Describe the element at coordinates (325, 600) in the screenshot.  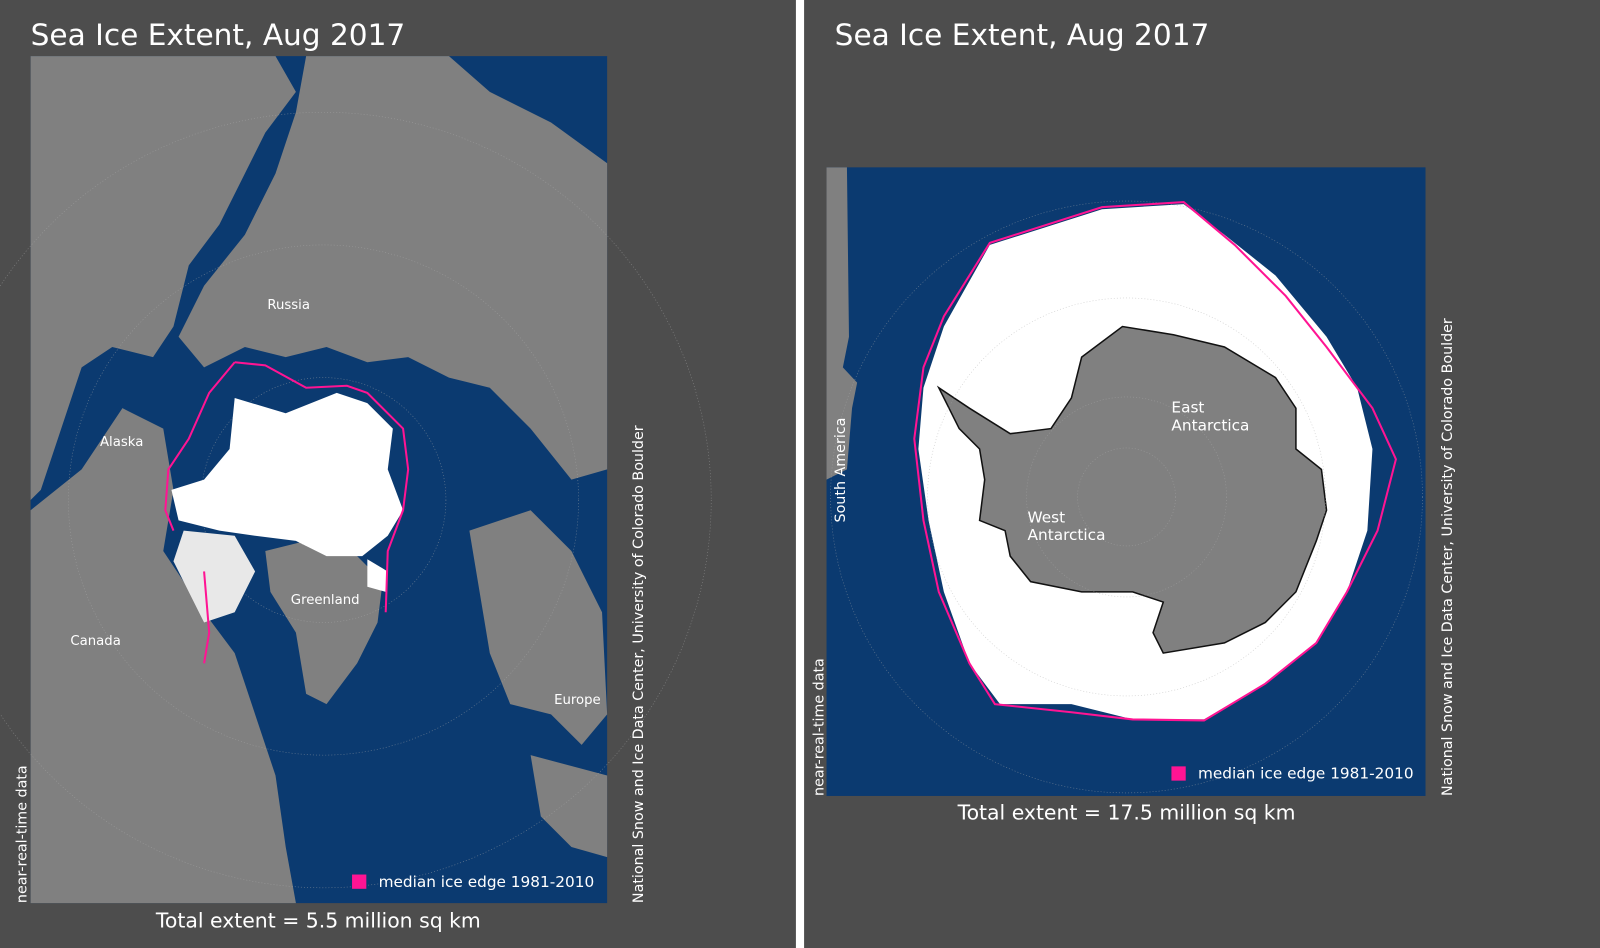
I see `region-label: Greenland` at that location.